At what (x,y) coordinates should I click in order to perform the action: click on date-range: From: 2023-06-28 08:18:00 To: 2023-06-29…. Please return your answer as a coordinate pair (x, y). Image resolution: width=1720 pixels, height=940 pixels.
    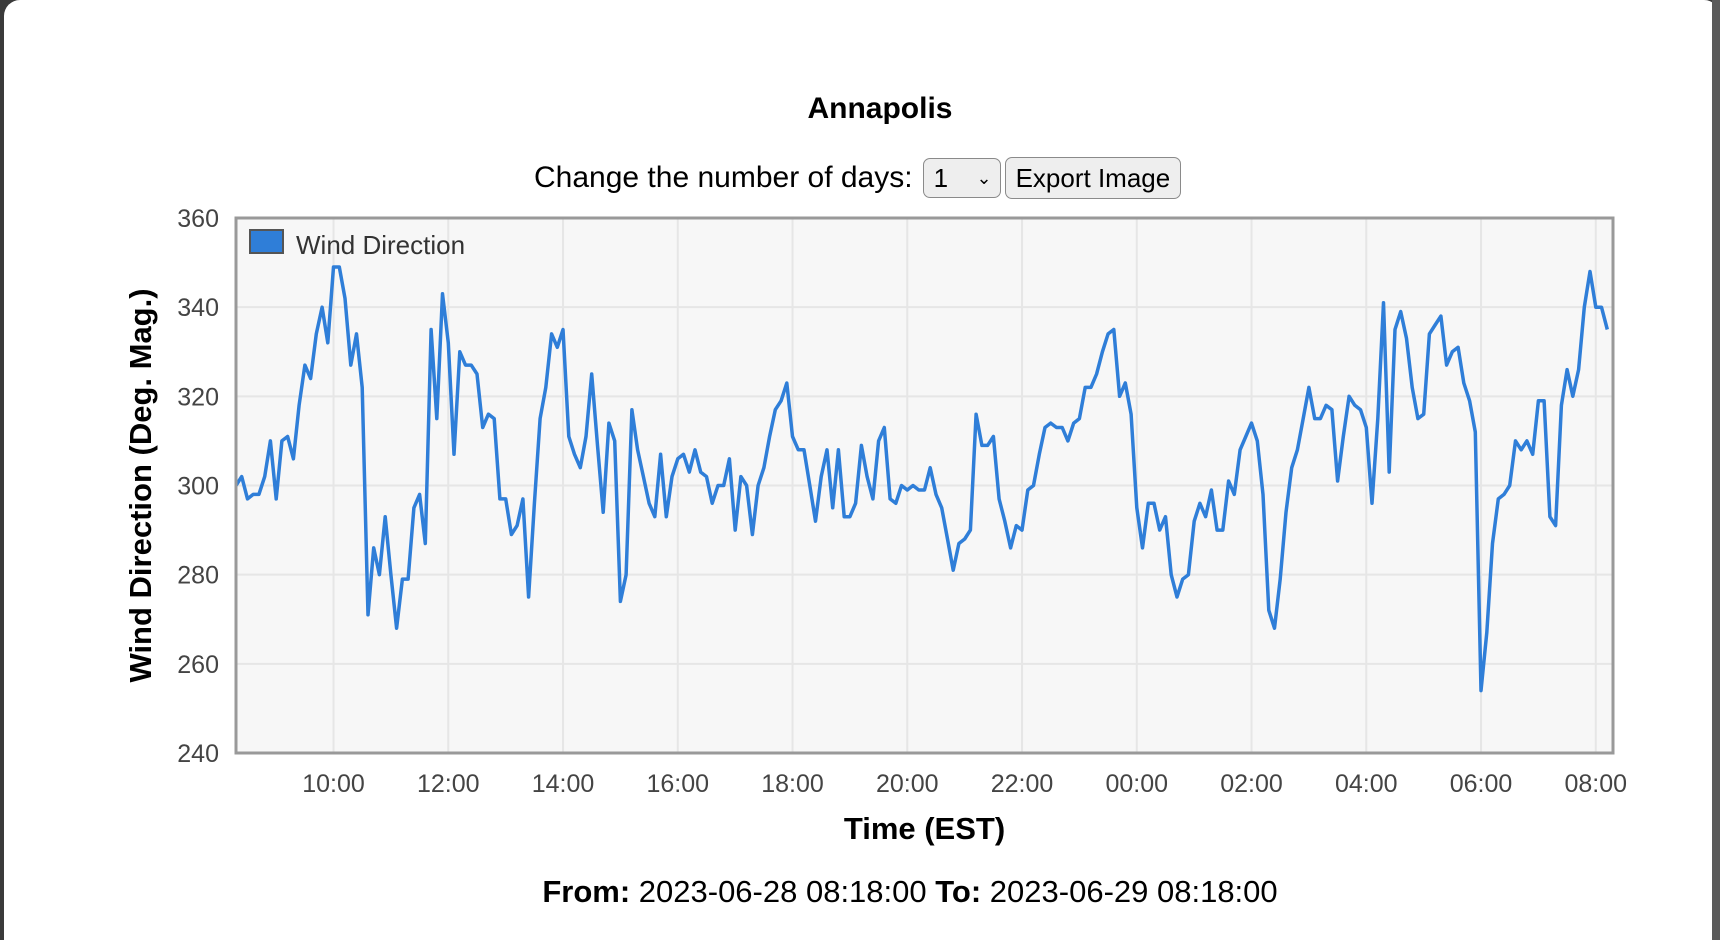
    Looking at the image, I should click on (862, 892).